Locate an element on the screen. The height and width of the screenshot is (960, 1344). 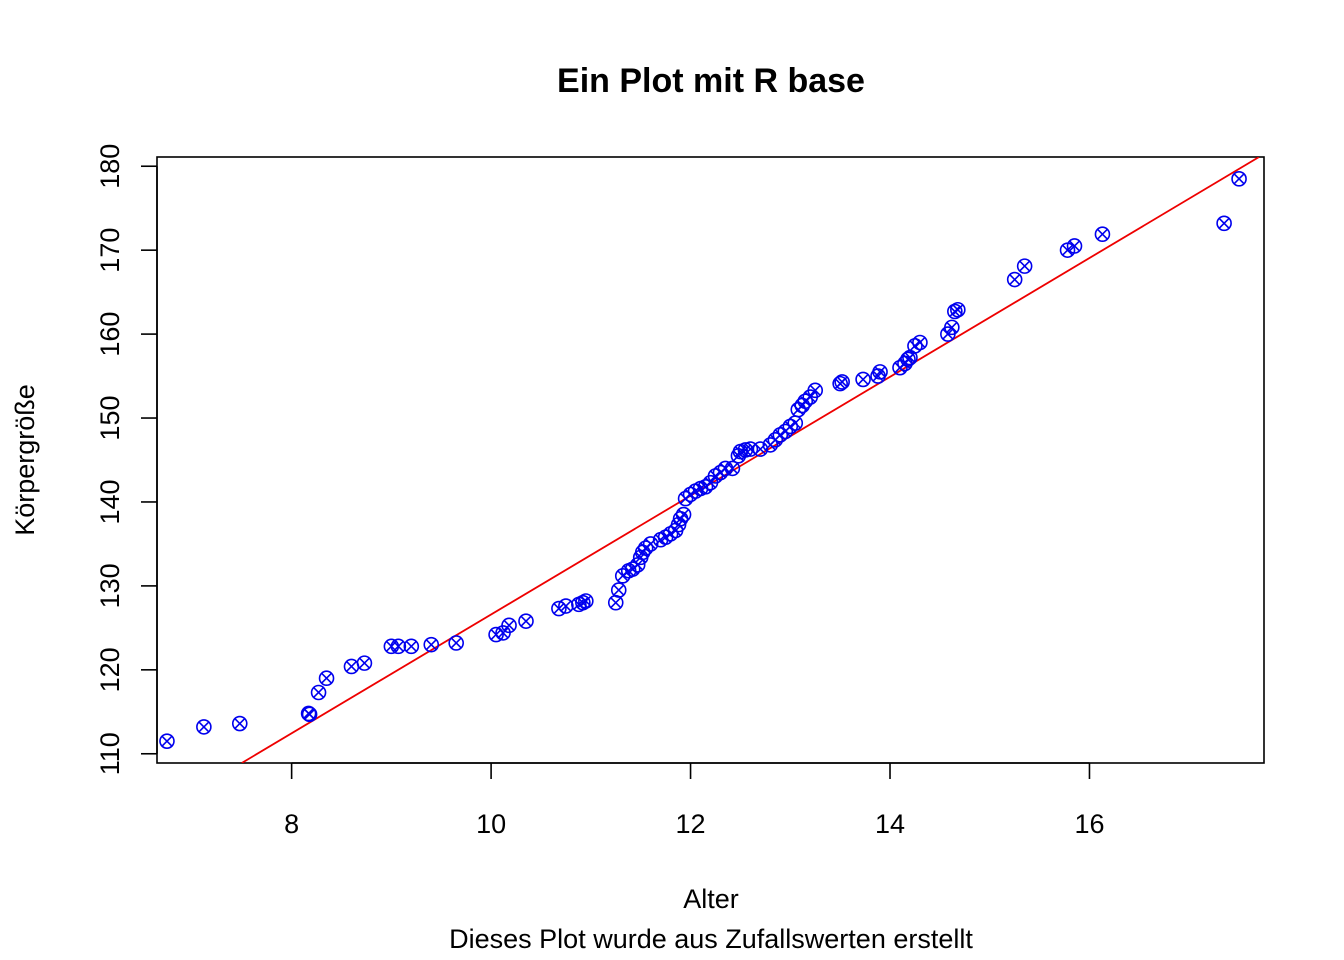
y-tick-label: 130 is located at coordinates (110, 585).